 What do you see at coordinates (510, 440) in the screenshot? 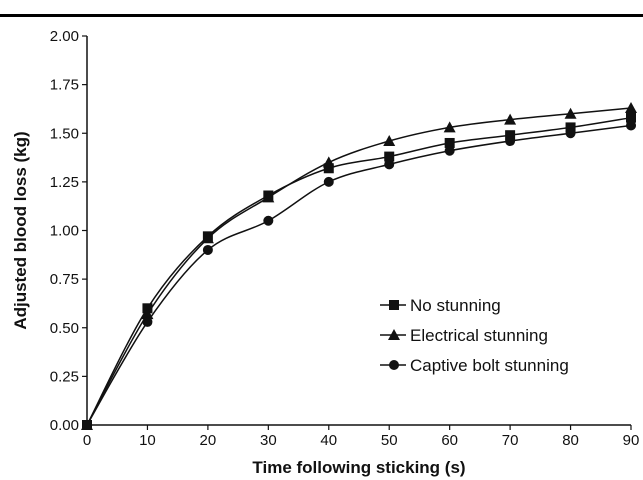
I see `x-tick-label: 70` at bounding box center [510, 440].